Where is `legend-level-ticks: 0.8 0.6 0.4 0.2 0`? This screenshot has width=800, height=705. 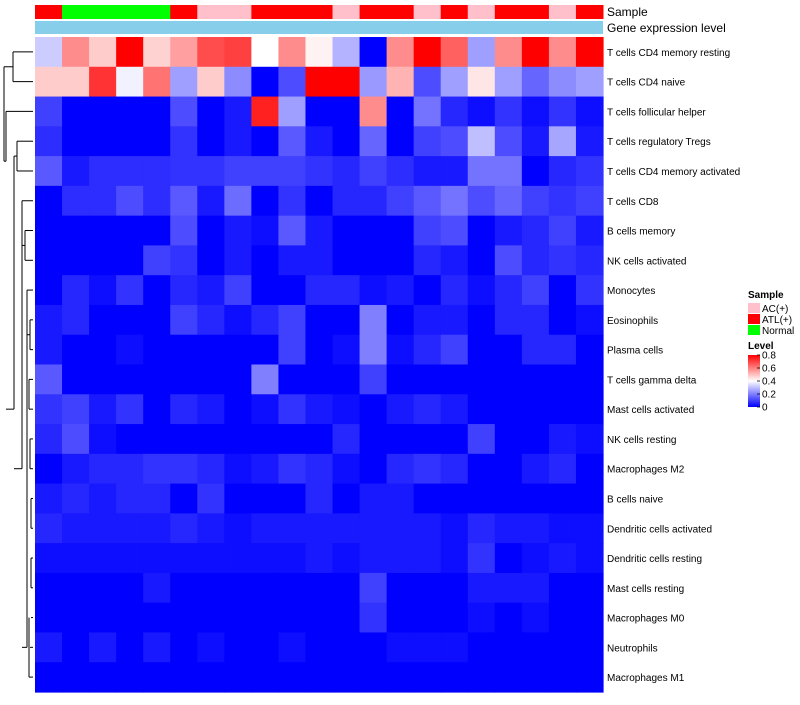 legend-level-ticks: 0.8 0.6 0.4 0.2 0 is located at coordinates (766, 382).